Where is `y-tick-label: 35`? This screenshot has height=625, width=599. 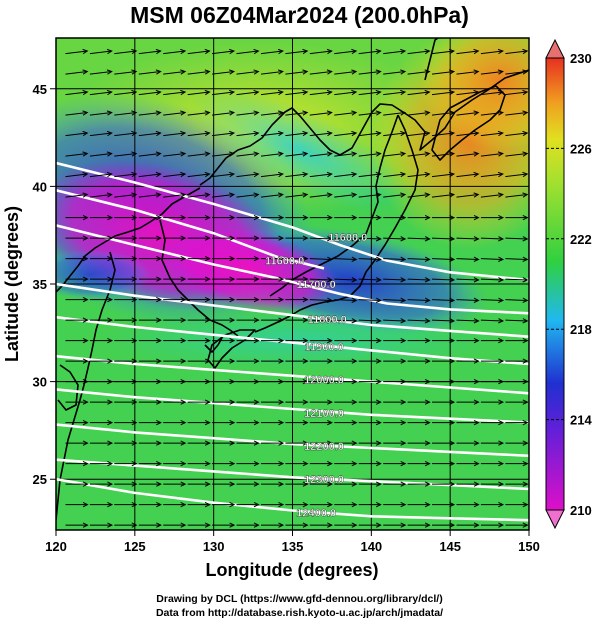
y-tick-label: 35 is located at coordinates (40, 284).